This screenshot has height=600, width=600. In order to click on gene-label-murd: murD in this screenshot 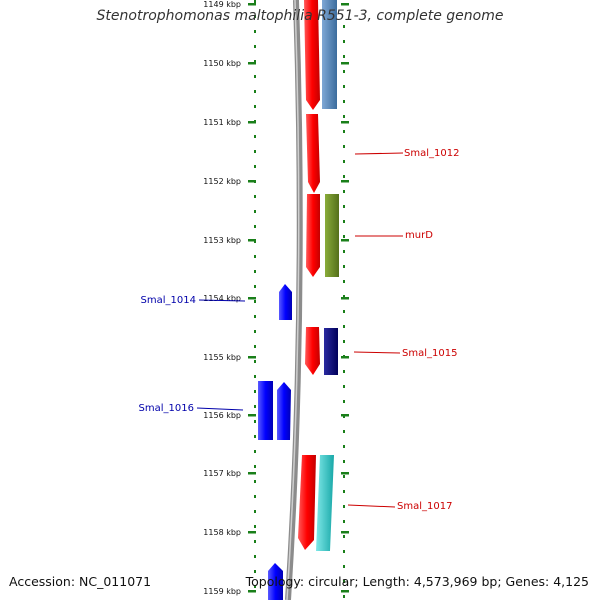, I will do `click(419, 235)`.